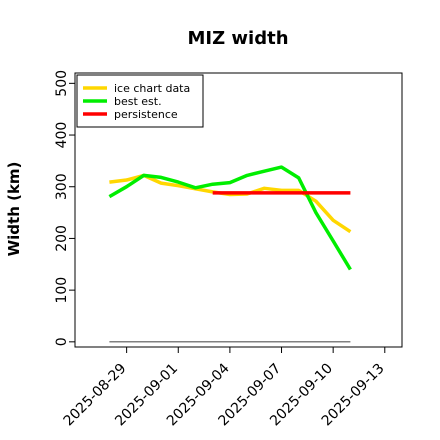 Image resolution: width=440 pixels, height=440 pixels. Describe the element at coordinates (62, 290) in the screenshot. I see `y-tick-label: 100` at that location.